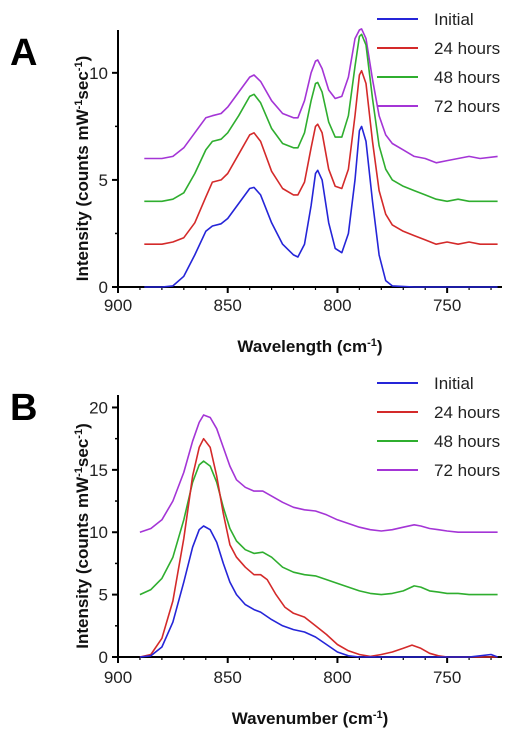 The image size is (519, 733). I want to click on series-line-initial, so click(318, 591).